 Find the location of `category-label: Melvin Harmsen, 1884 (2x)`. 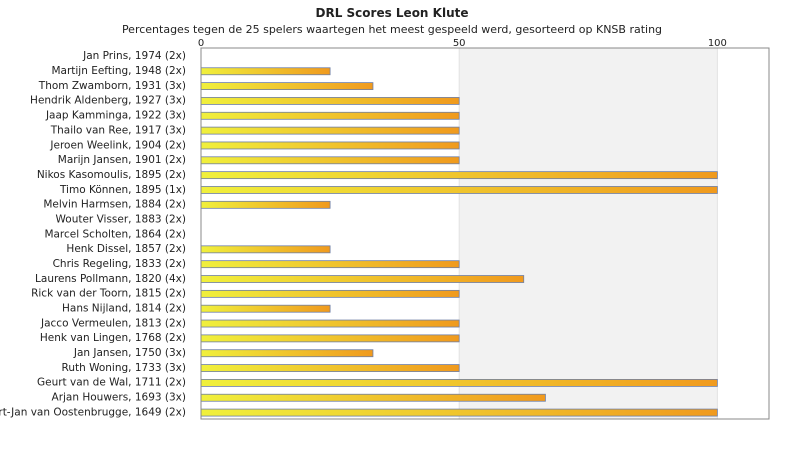

category-label: Melvin Harmsen, 1884 (2x) is located at coordinates (114, 205).